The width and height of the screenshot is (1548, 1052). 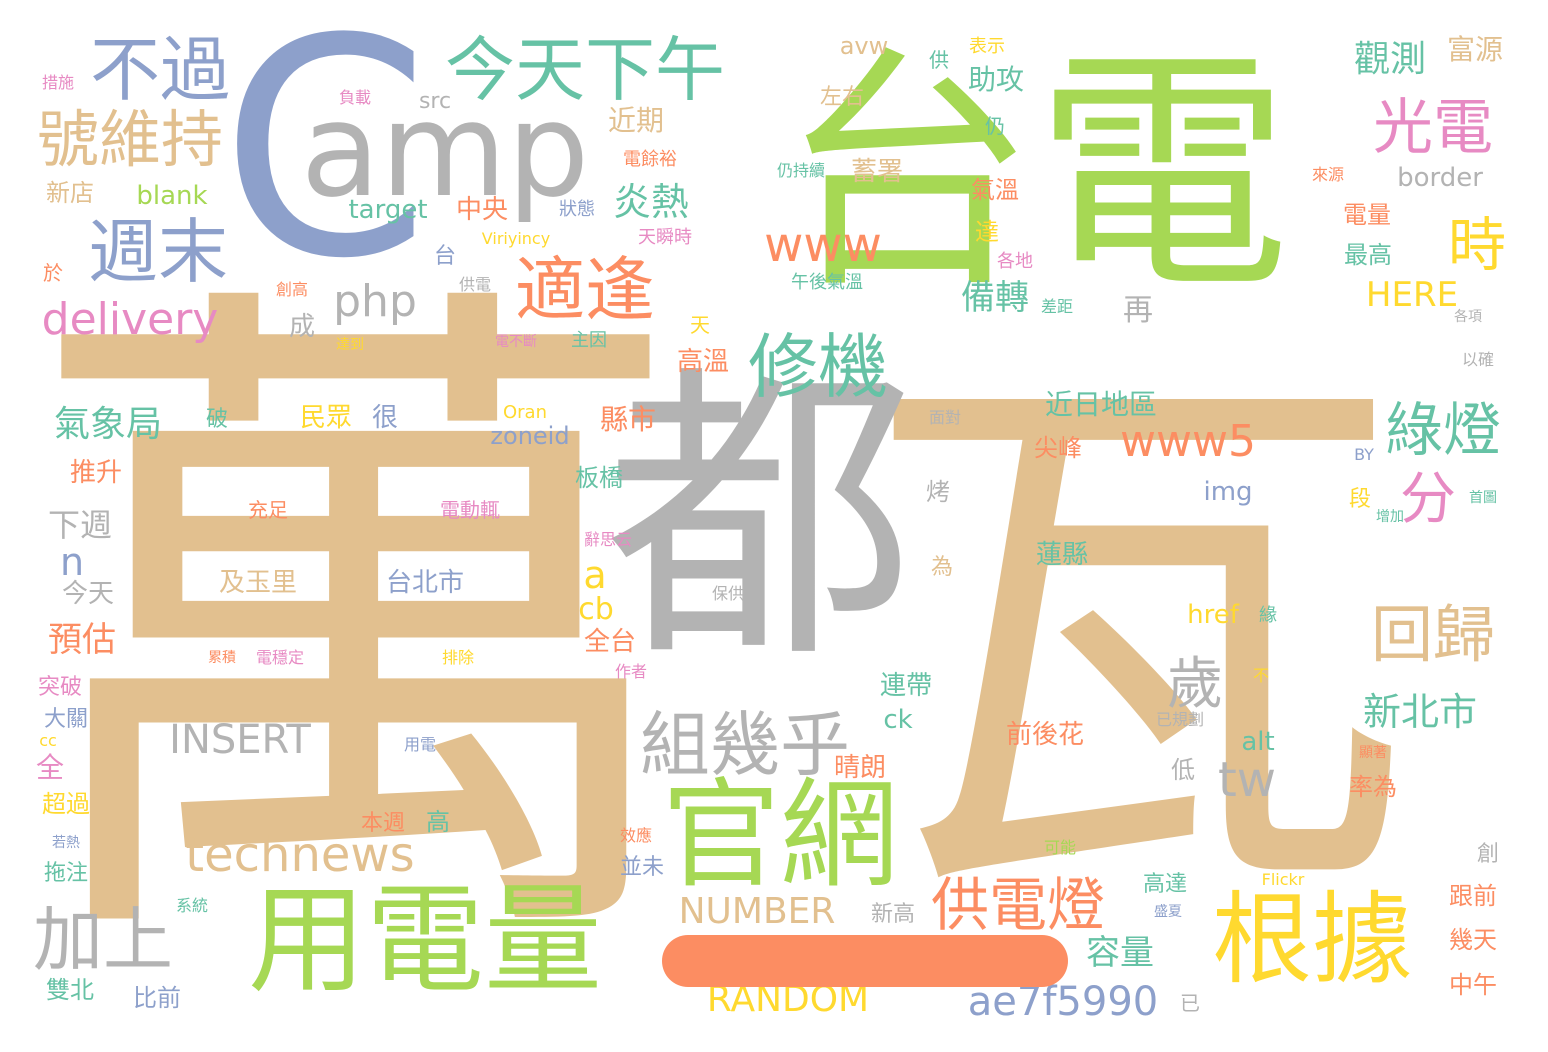 What do you see at coordinates (1018, 905) in the screenshot?
I see `cloud-word: 供電燈` at bounding box center [1018, 905].